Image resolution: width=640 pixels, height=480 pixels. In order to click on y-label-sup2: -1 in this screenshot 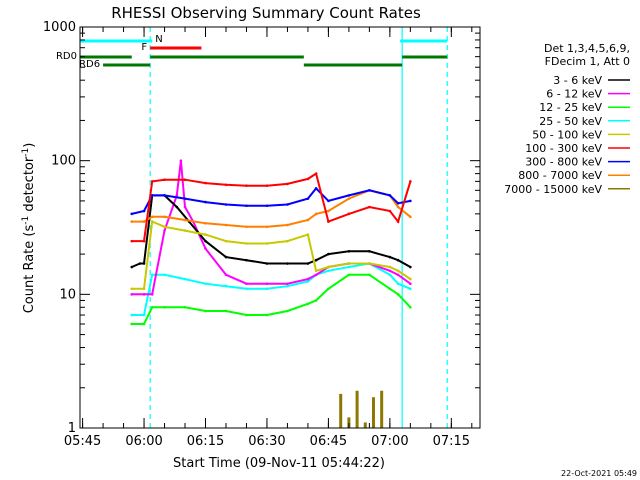, I will do `click(26, 152)`.